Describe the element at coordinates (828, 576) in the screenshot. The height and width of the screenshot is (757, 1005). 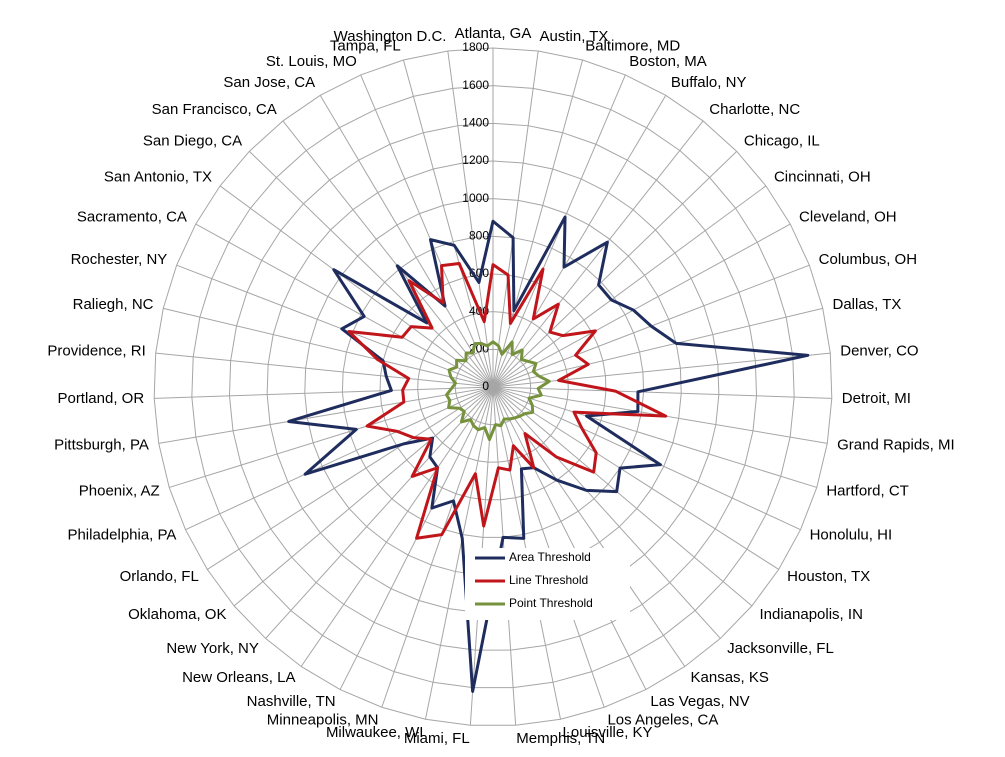
I see `category-label: Houston, TX` at that location.